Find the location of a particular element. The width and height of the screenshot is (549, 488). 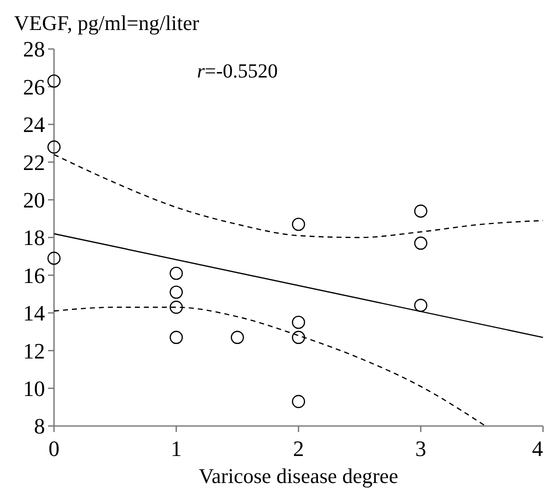

x-axis-title: Varicose disease degree is located at coordinates (298, 476).